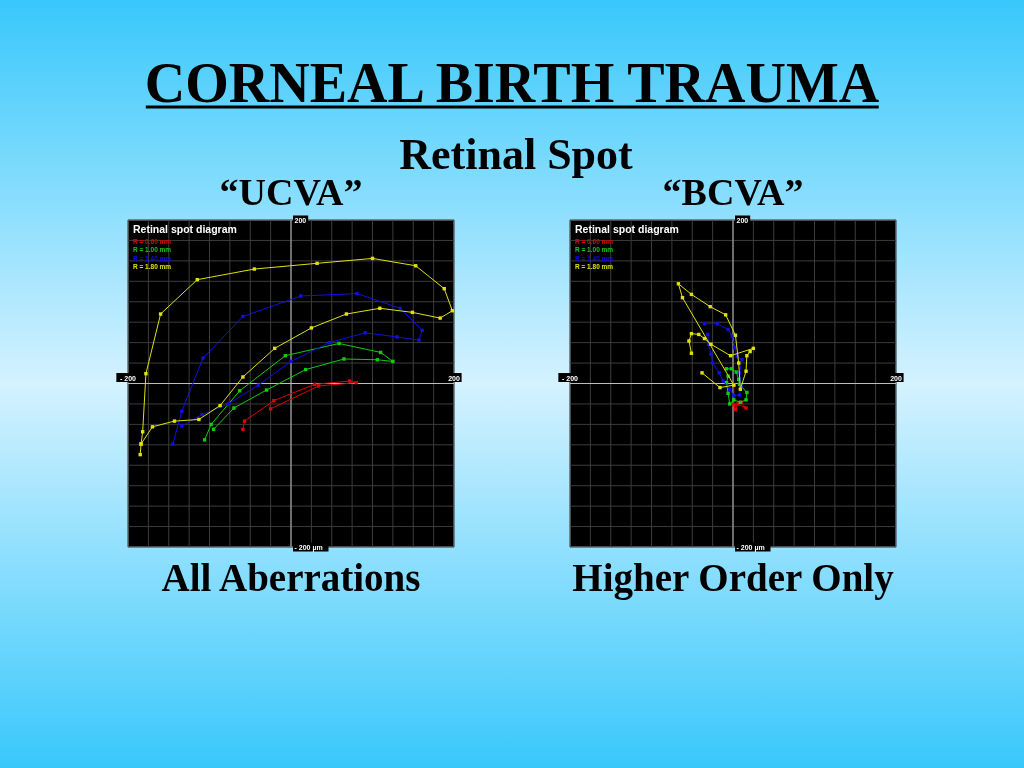  I want to click on text: All Aberrations, so click(291, 577).